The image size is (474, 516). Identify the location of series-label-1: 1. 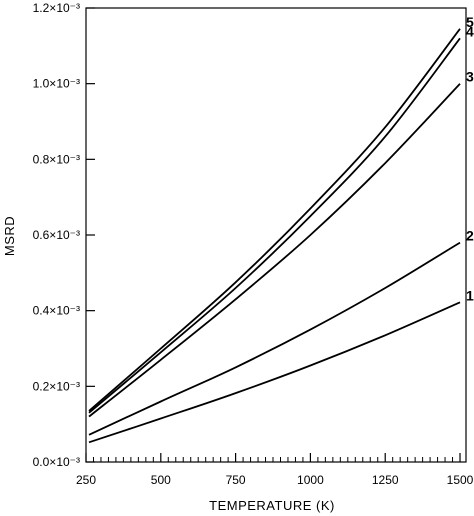
(470, 295).